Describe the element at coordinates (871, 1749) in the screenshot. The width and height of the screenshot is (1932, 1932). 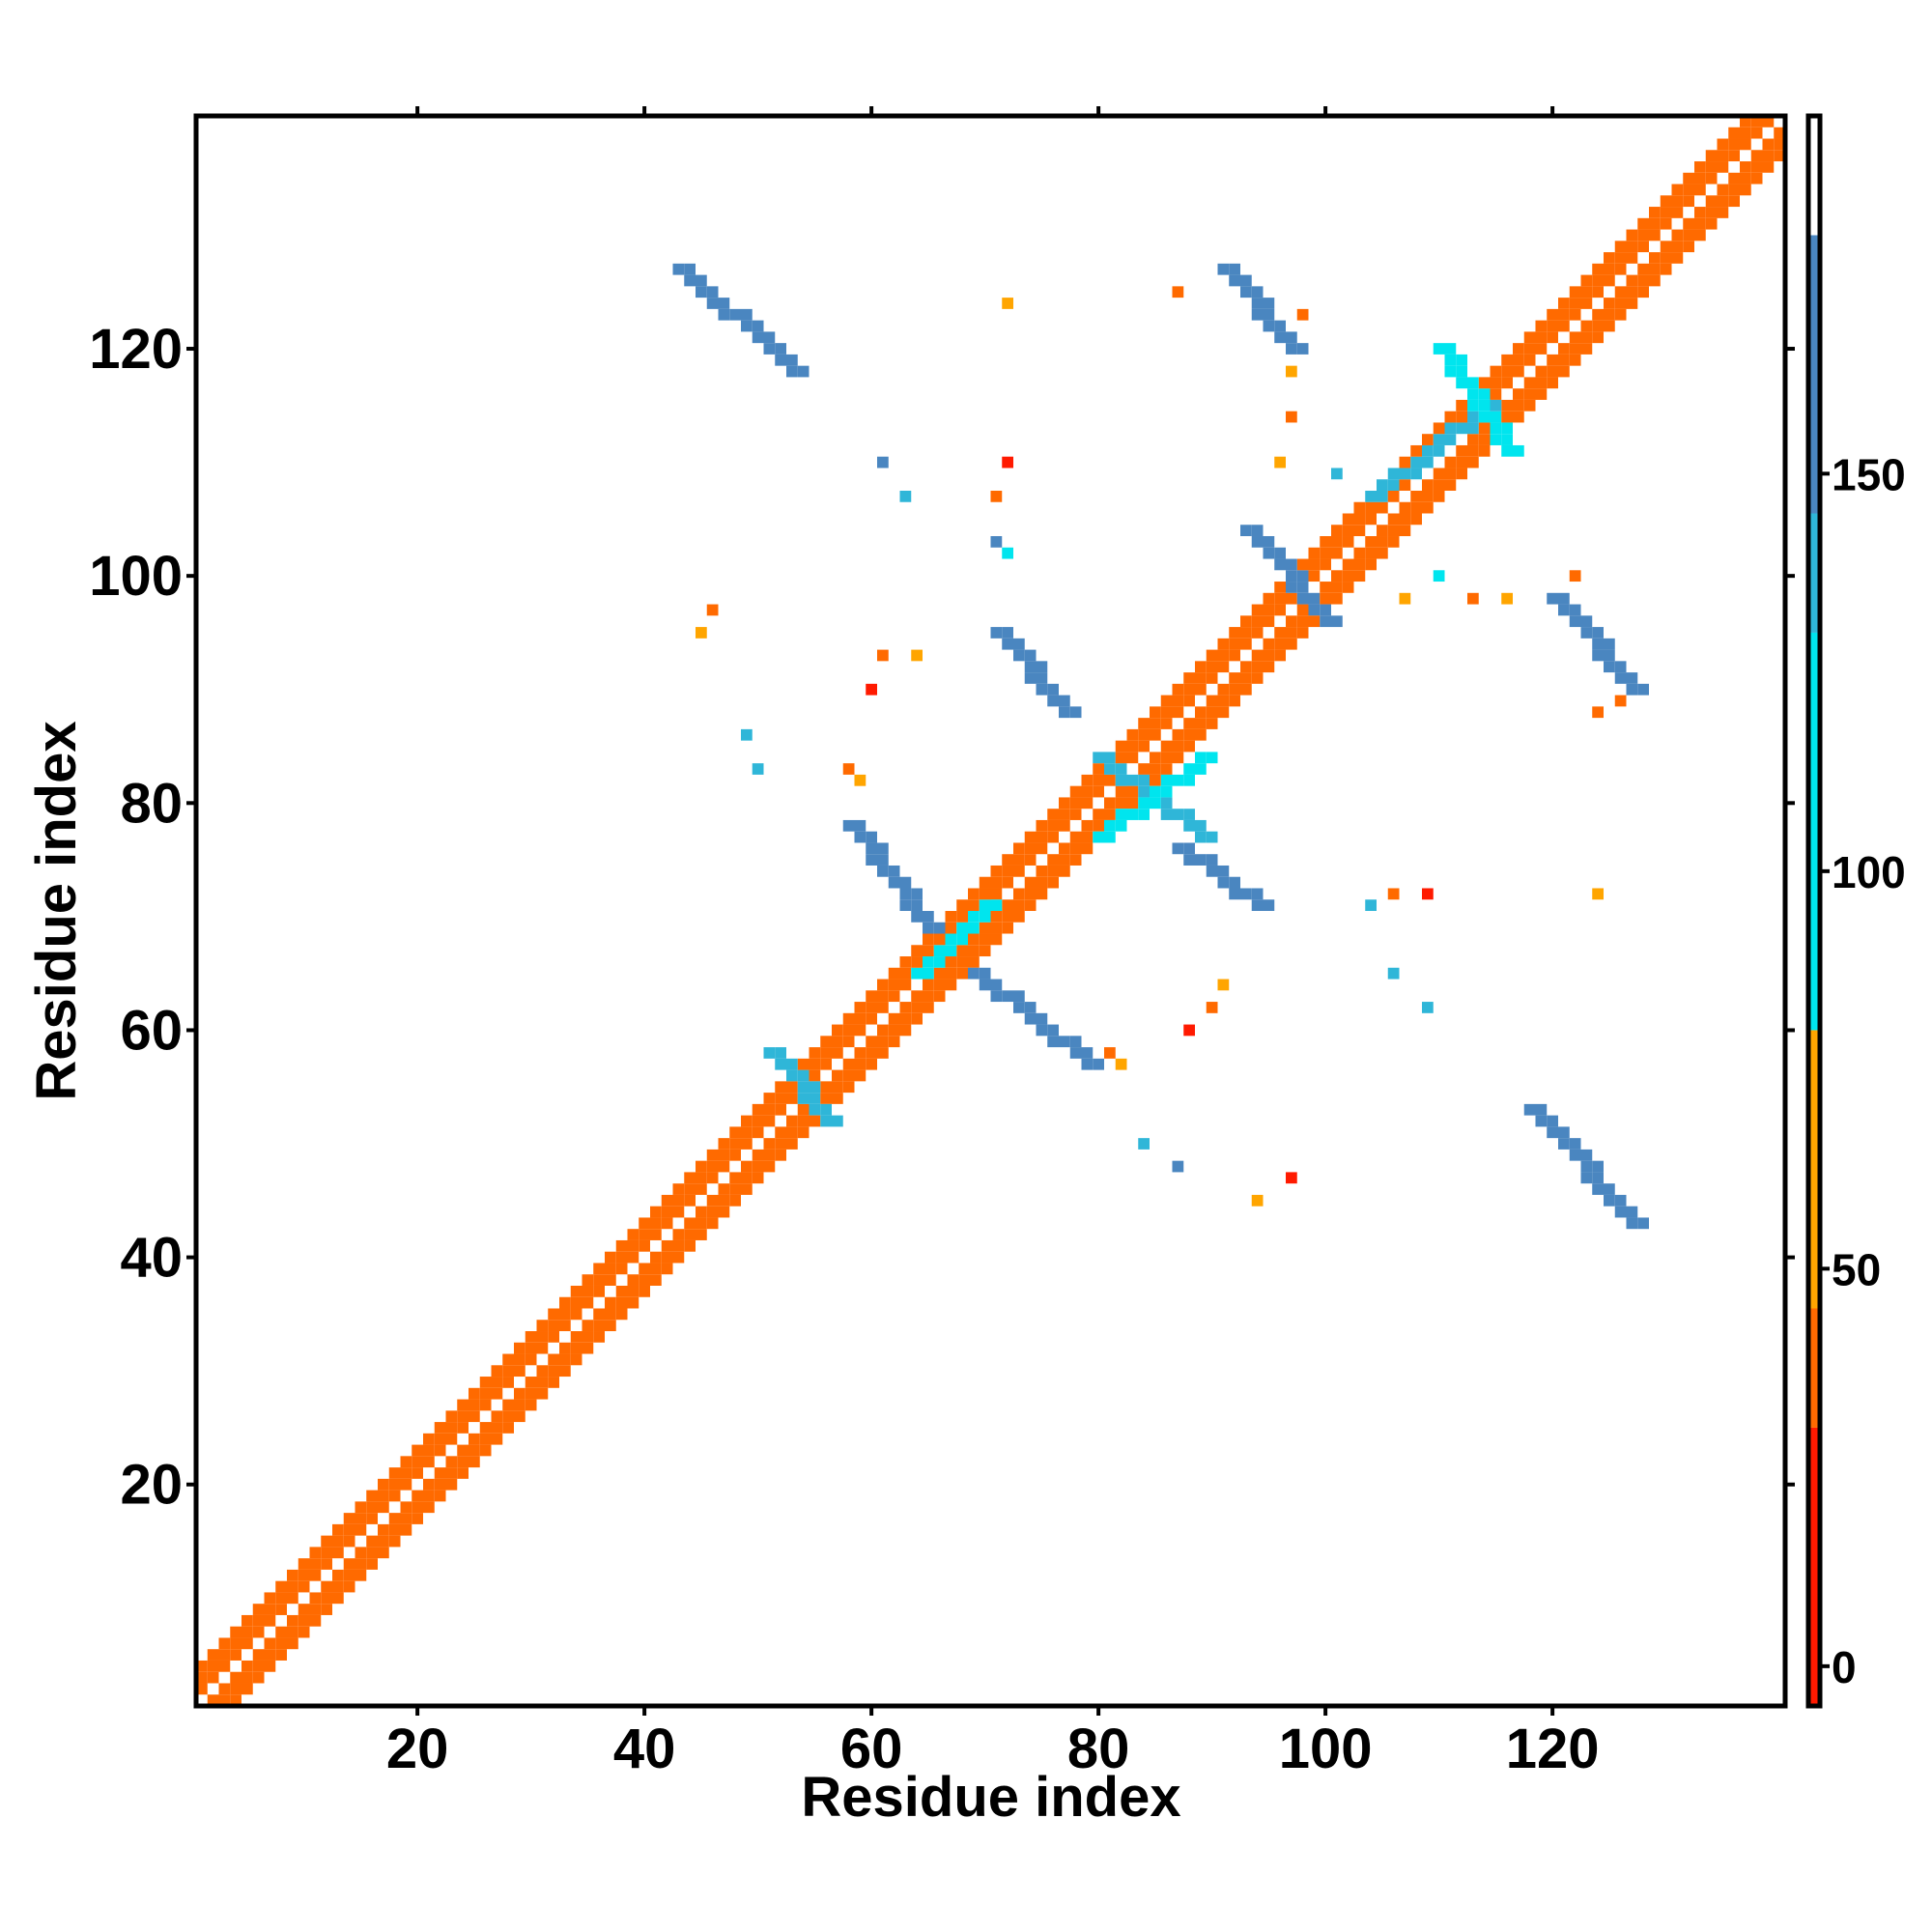
I see `x-tick-label: 60` at that location.